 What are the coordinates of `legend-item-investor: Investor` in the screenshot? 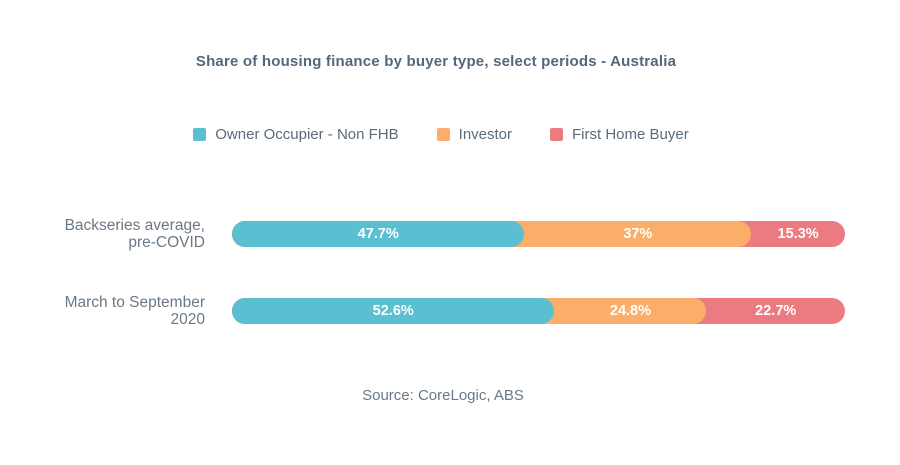 It's located at (474, 134).